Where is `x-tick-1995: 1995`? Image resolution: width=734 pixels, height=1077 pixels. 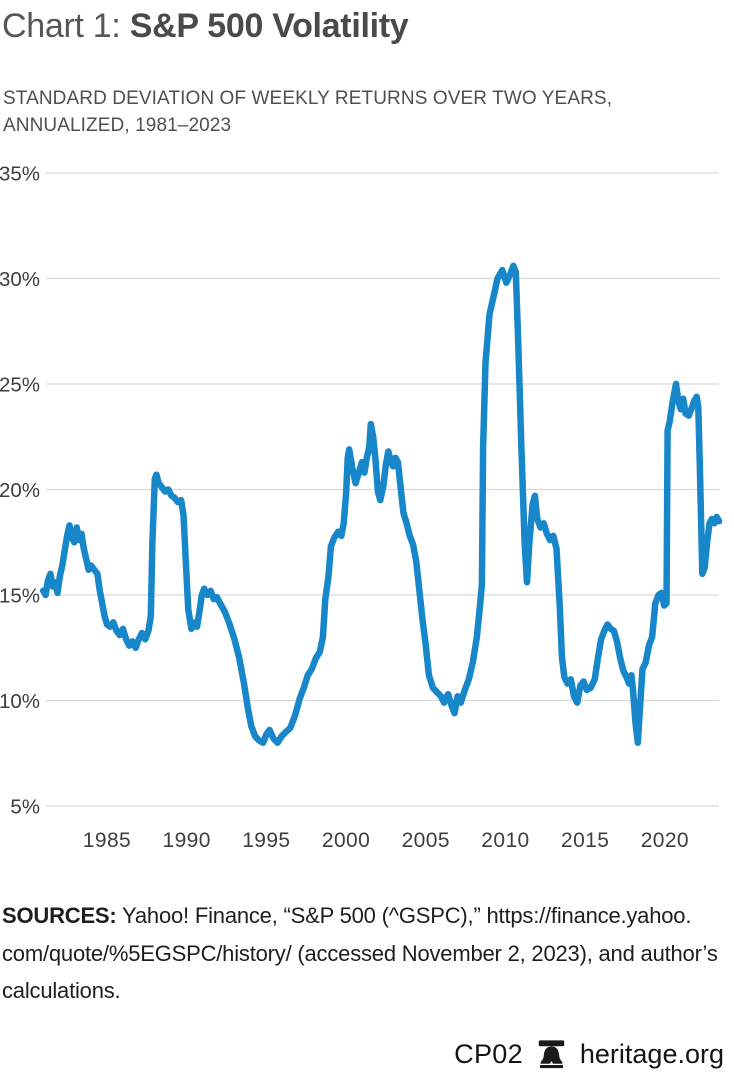 x-tick-1995: 1995 is located at coordinates (266, 840).